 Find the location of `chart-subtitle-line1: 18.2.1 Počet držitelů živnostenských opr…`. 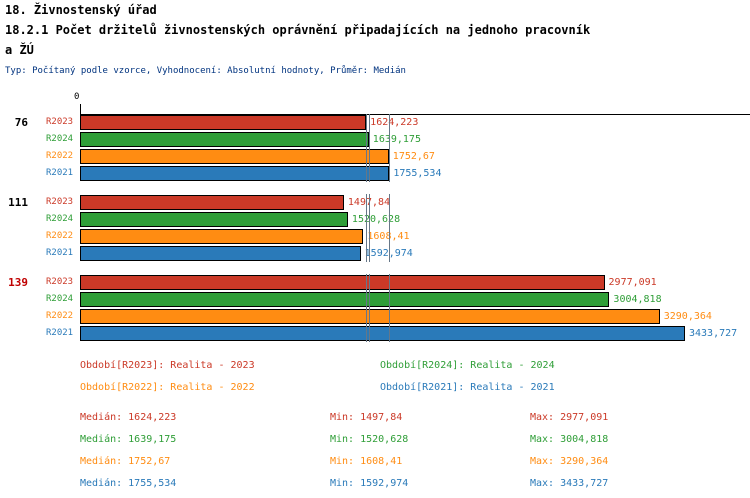

chart-subtitle-line1: 18.2.1 Počet držitelů živnostenských opr… is located at coordinates (298, 30).